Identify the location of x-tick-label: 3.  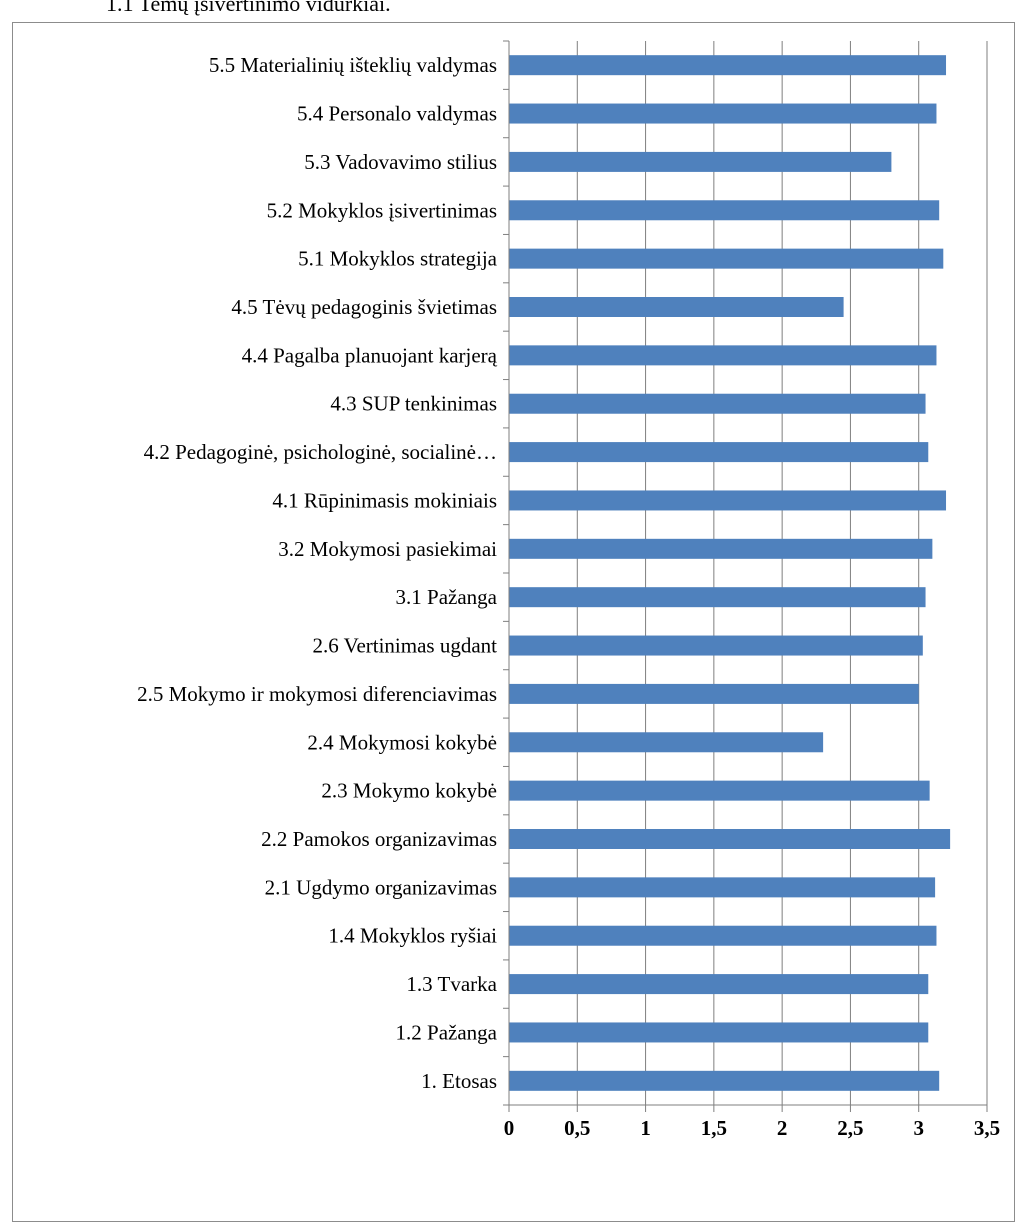
(918, 1128).